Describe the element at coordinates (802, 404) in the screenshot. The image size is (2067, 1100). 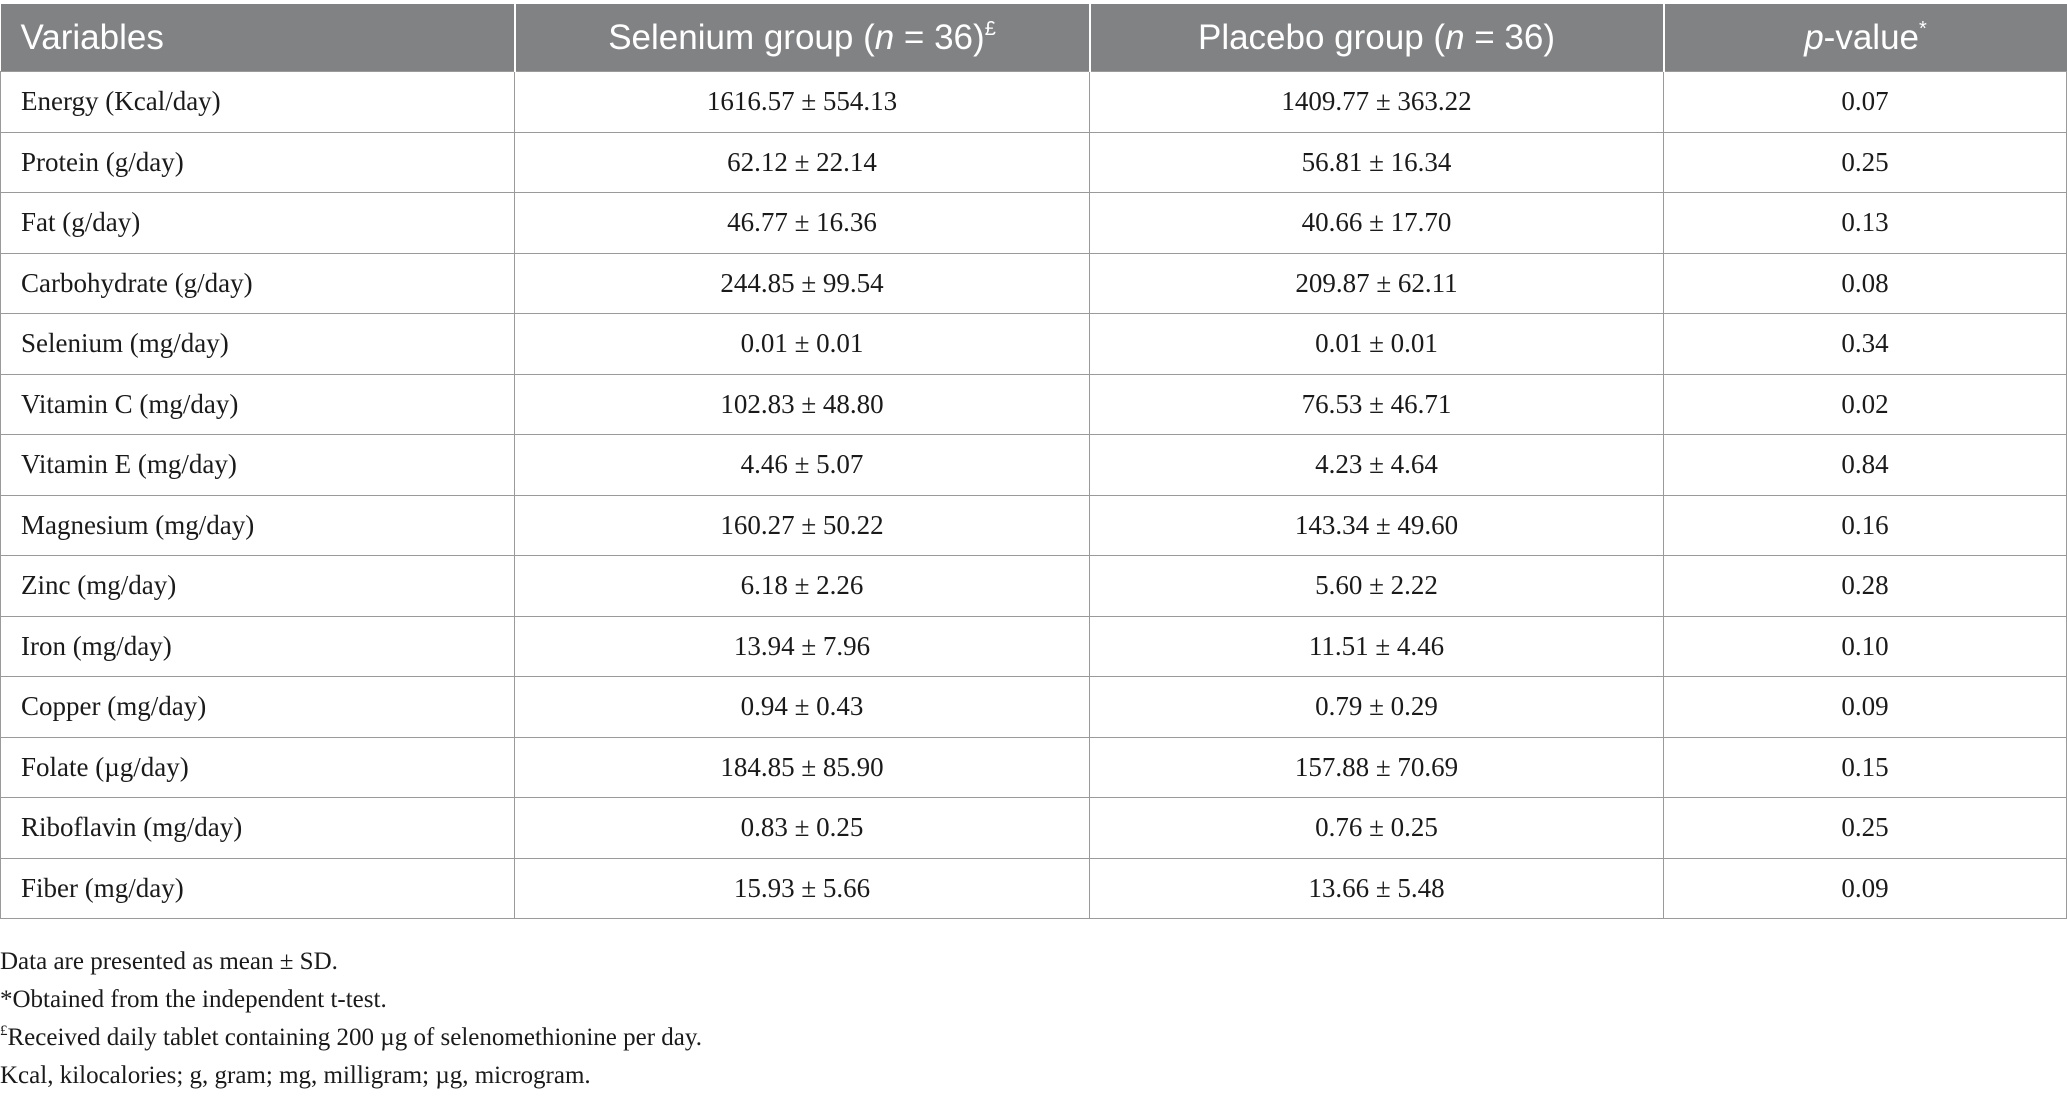
I see `cell-selenium: 102.83 ± 48.80` at that location.